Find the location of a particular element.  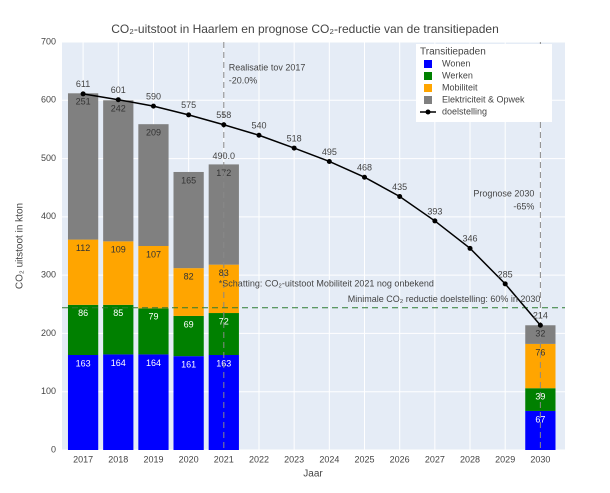

annotation: Prognose 2030 is located at coordinates (503, 193).